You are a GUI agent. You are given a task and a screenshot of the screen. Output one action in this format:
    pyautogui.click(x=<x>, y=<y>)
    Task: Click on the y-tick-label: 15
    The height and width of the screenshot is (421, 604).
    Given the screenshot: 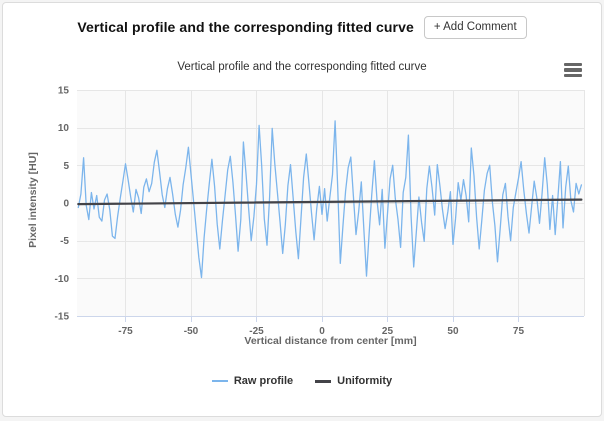 What is the action you would take?
    pyautogui.click(x=64, y=91)
    